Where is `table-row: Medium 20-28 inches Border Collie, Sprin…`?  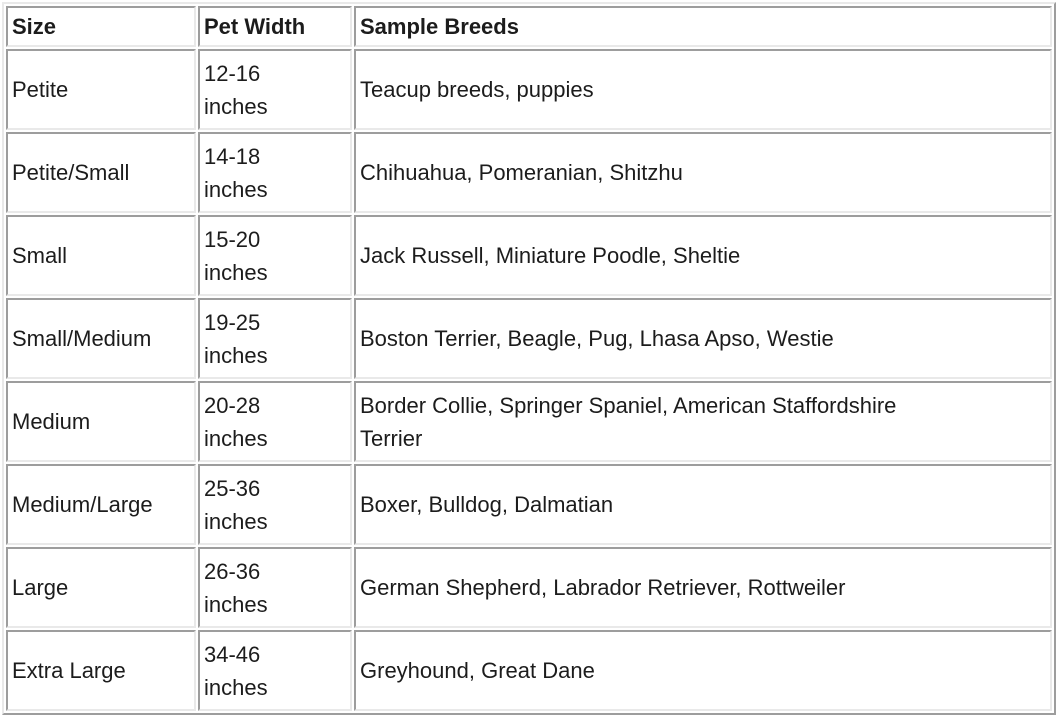
table-row: Medium 20-28 inches Border Collie, Sprin… is located at coordinates (529, 421).